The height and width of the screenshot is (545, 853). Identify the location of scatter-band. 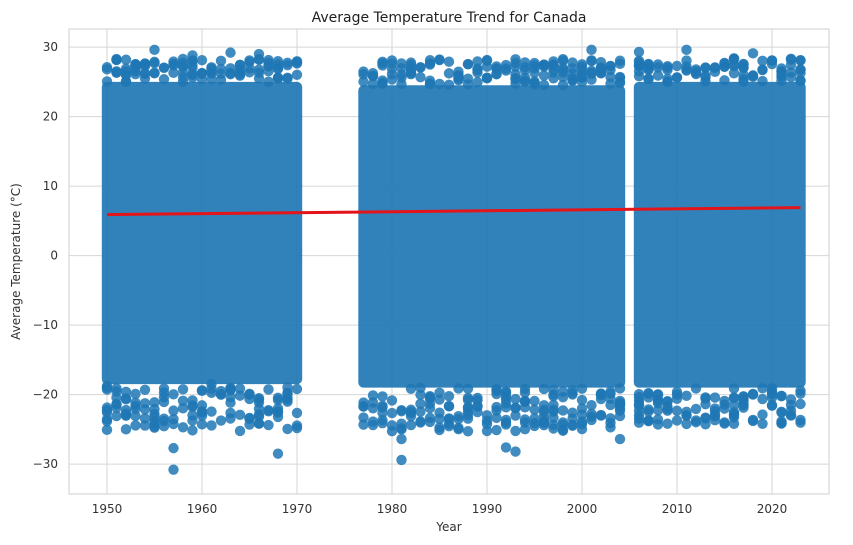
(719, 234).